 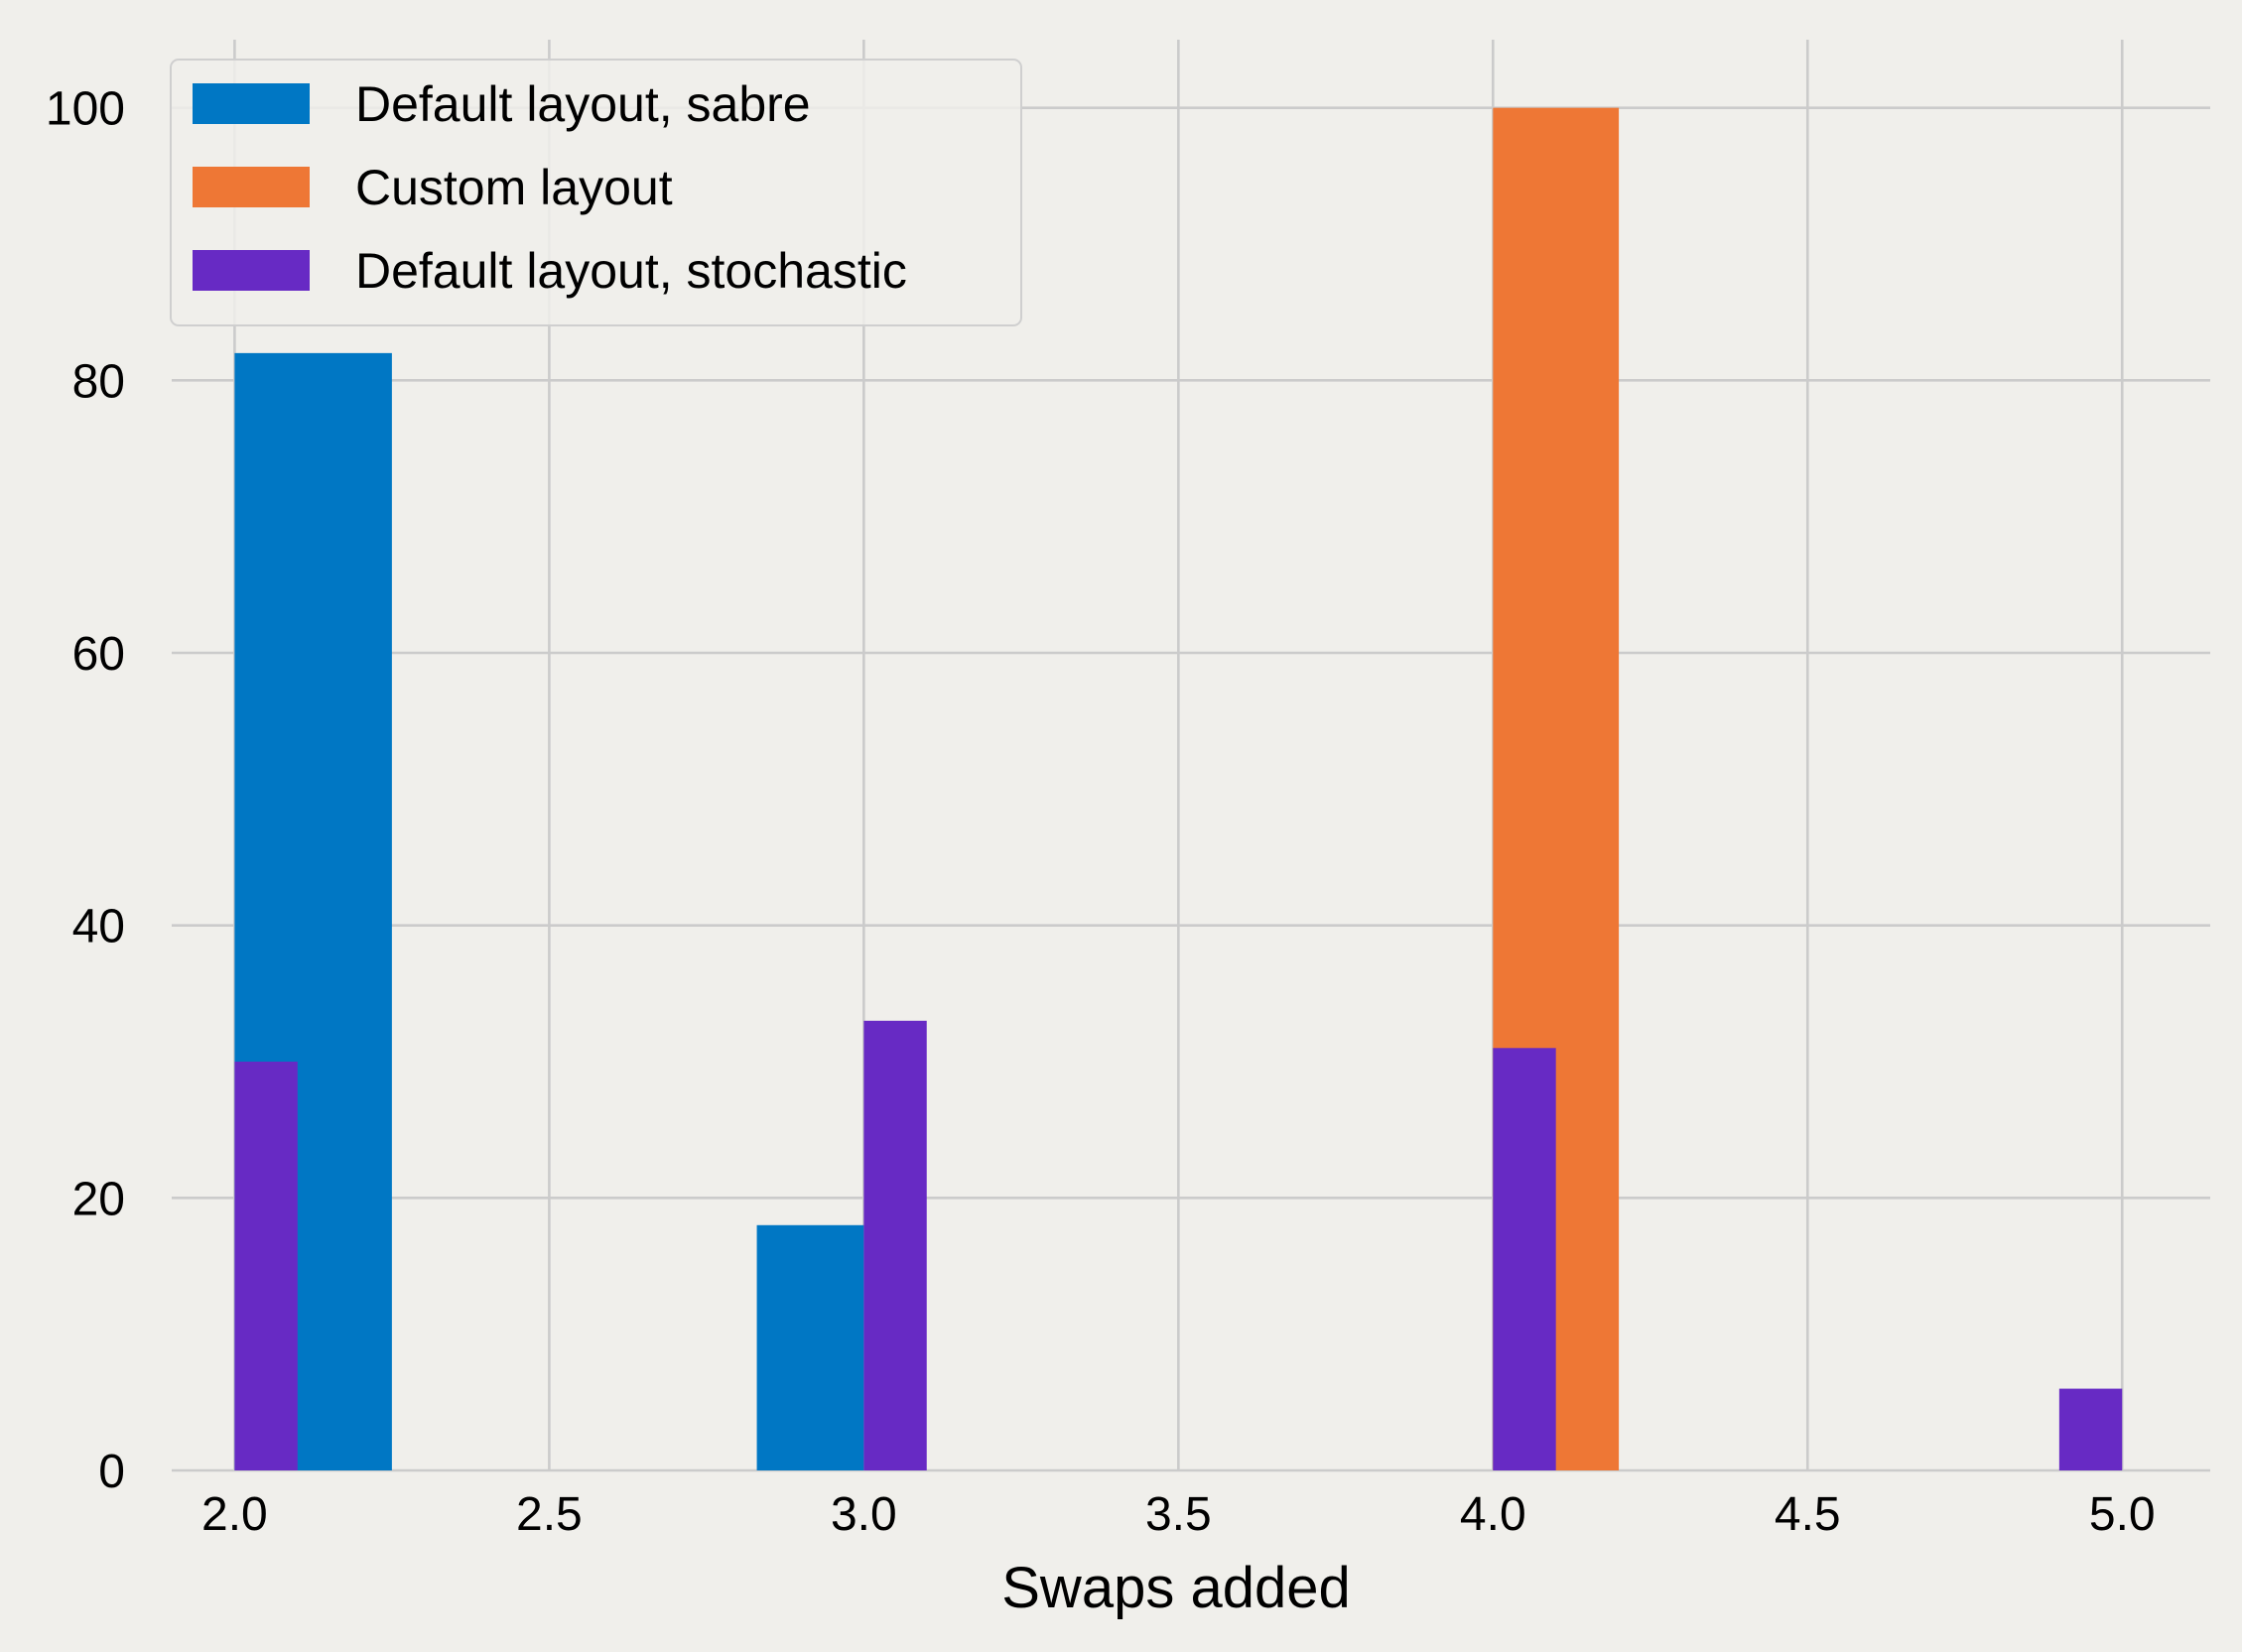 What do you see at coordinates (2122, 1514) in the screenshot?
I see `x-tick-label: 5.0` at bounding box center [2122, 1514].